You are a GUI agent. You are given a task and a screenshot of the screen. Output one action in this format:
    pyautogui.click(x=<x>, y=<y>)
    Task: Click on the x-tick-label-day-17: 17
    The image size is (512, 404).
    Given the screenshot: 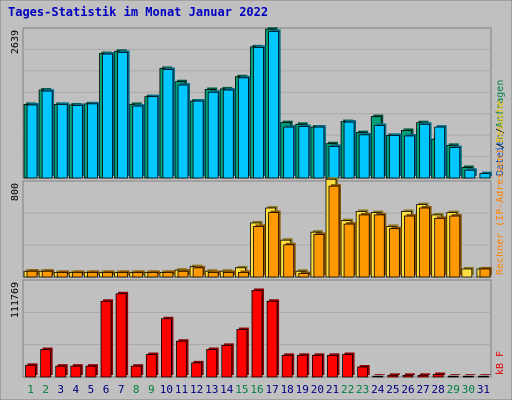 What is the action you would take?
    pyautogui.click(x=271, y=389)
    